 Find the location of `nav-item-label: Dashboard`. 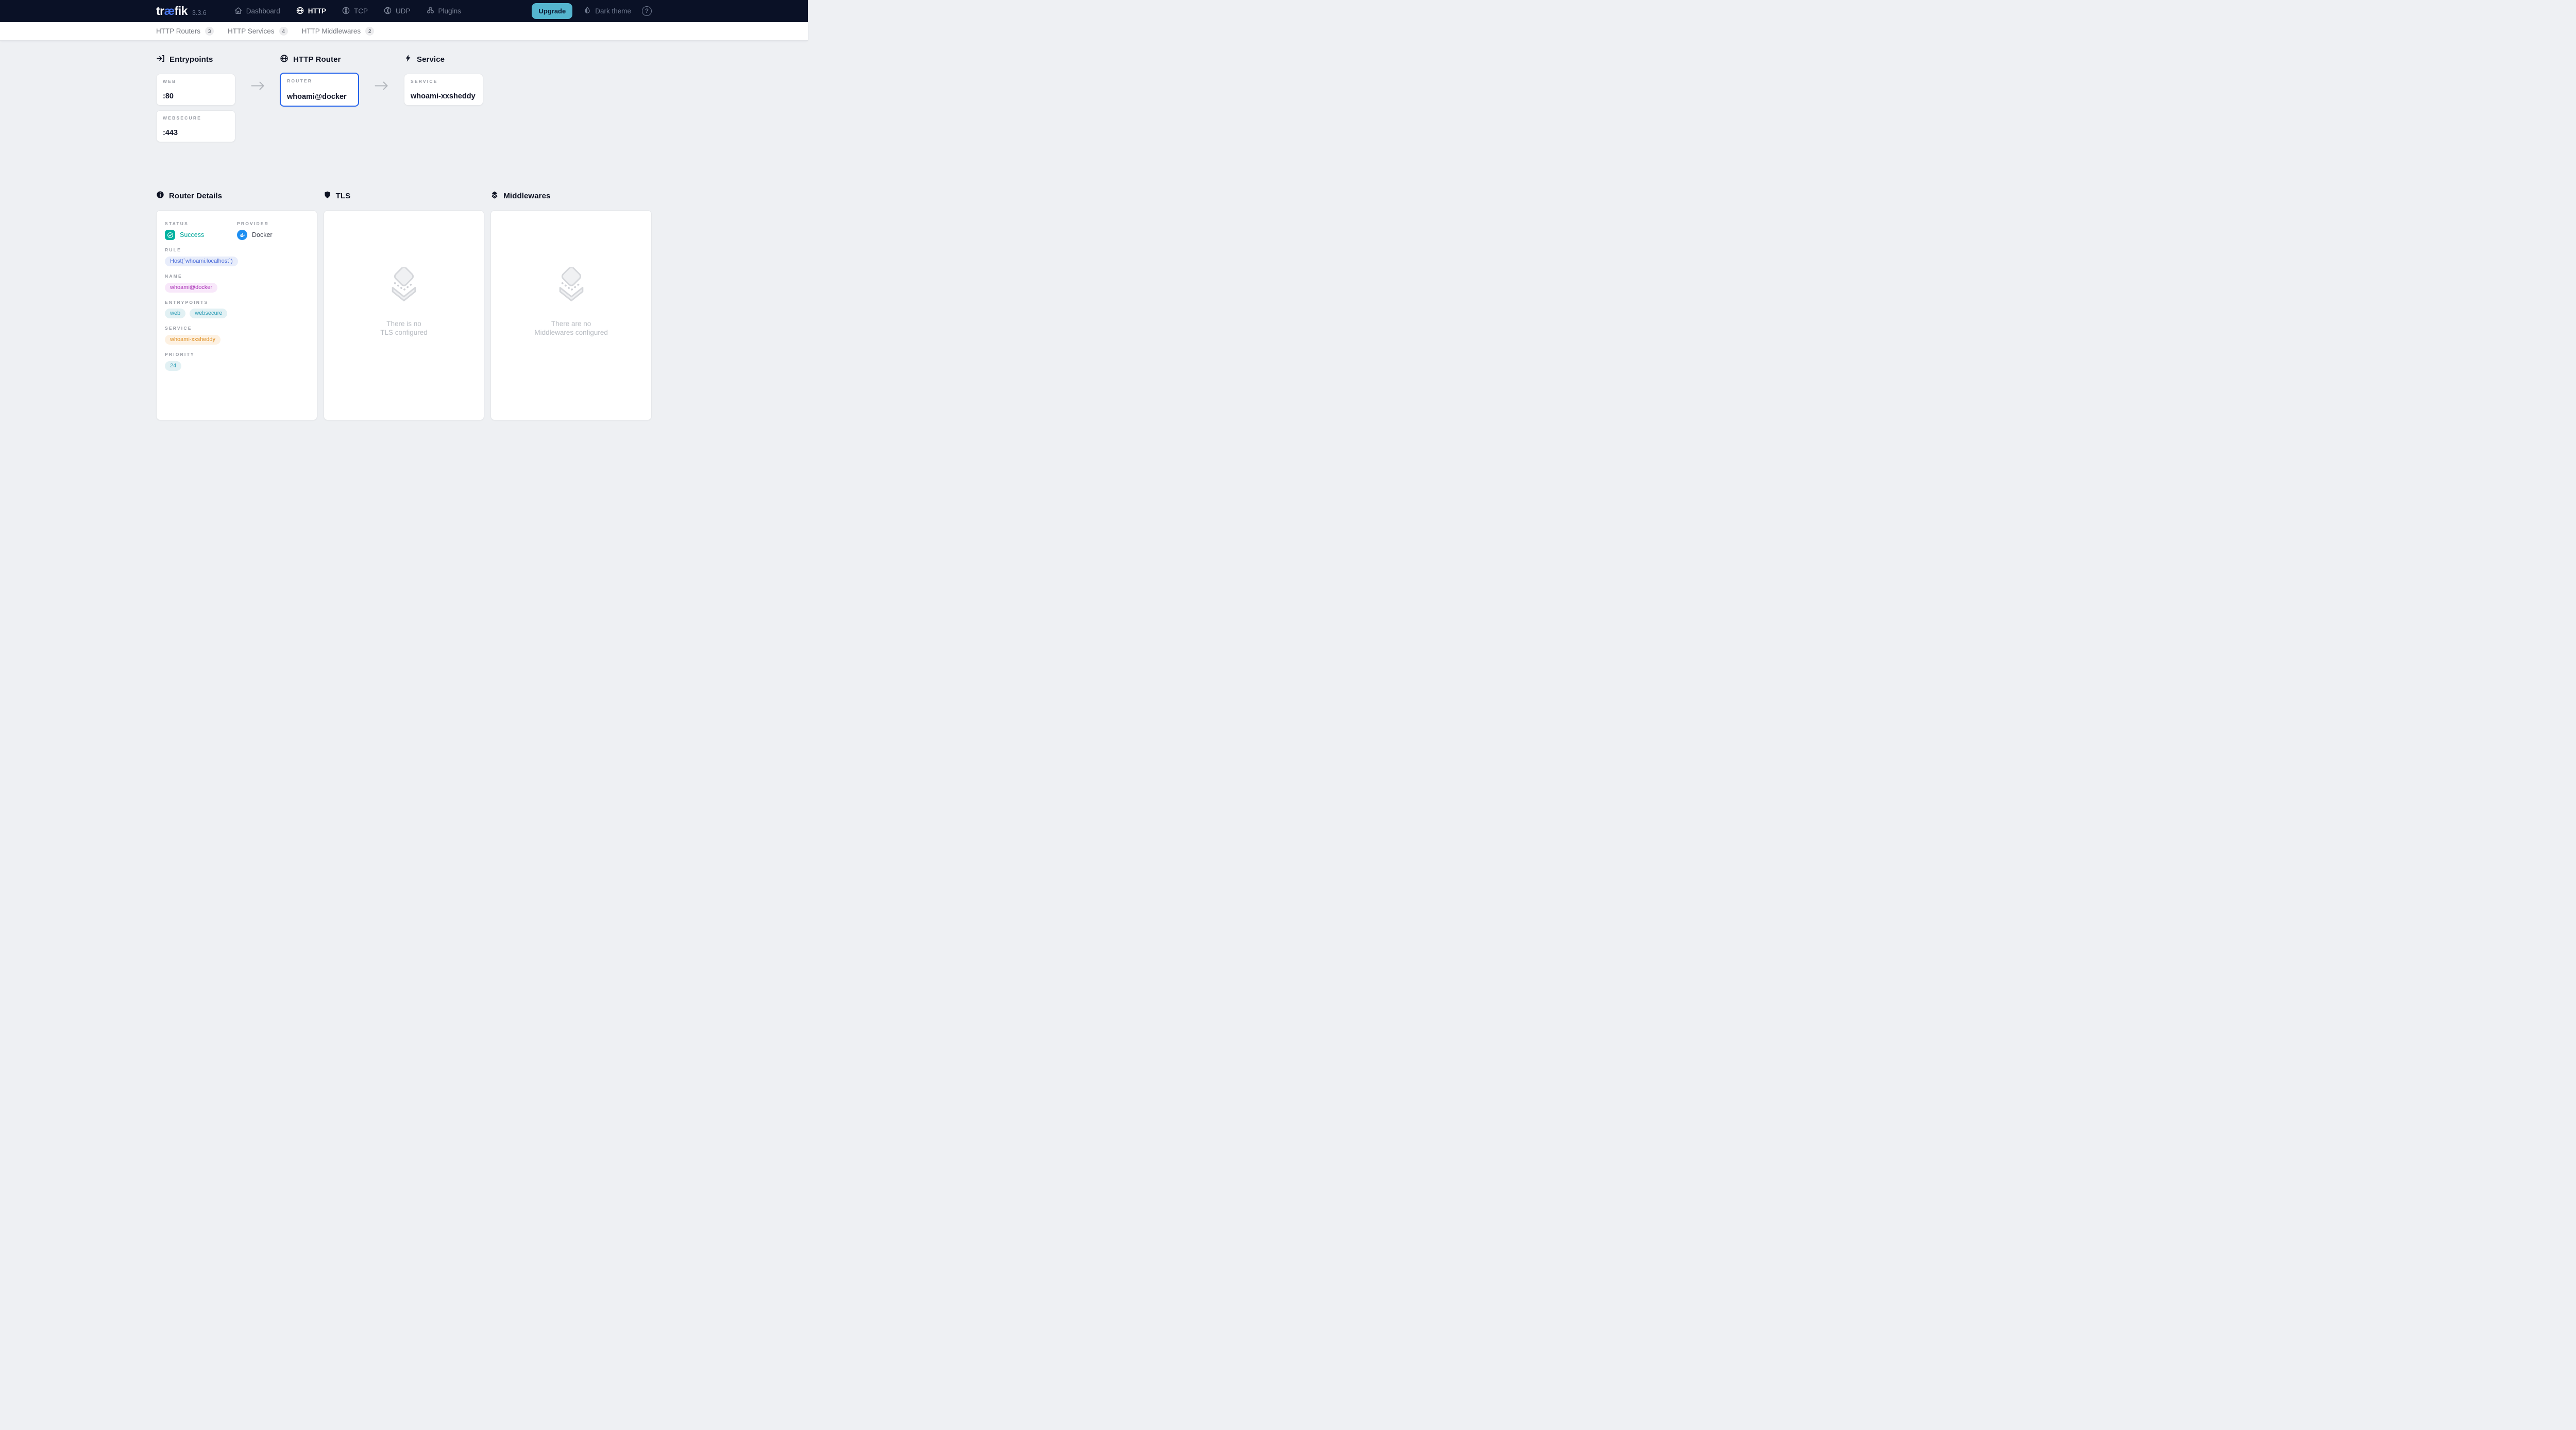

nav-item-label: Dashboard is located at coordinates (263, 11).